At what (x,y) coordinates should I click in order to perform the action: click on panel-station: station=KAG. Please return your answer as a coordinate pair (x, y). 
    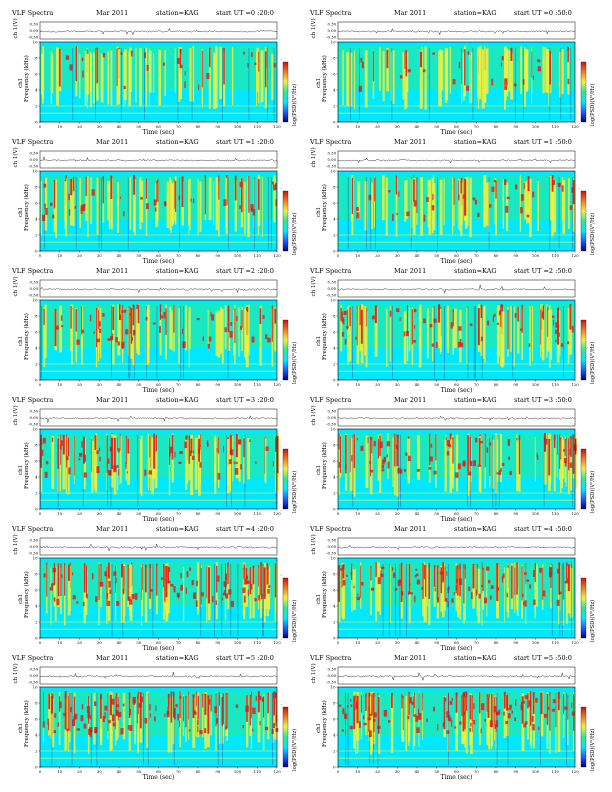
    Looking at the image, I should click on (475, 658).